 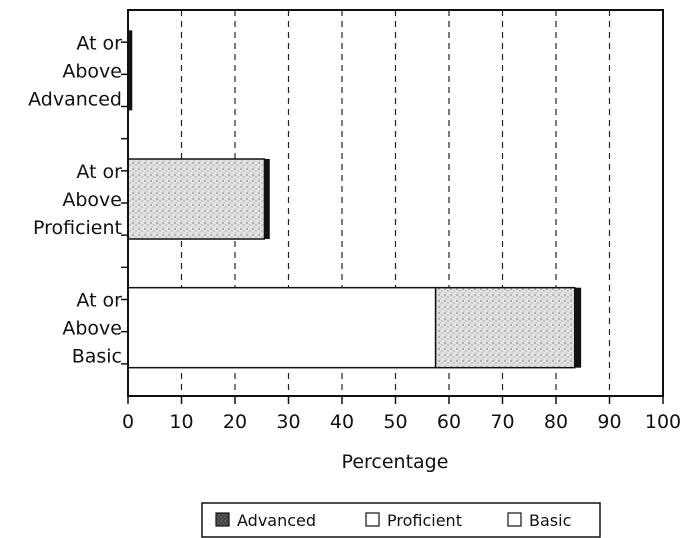 What do you see at coordinates (97, 357) in the screenshot?
I see `category-label: Basic` at bounding box center [97, 357].